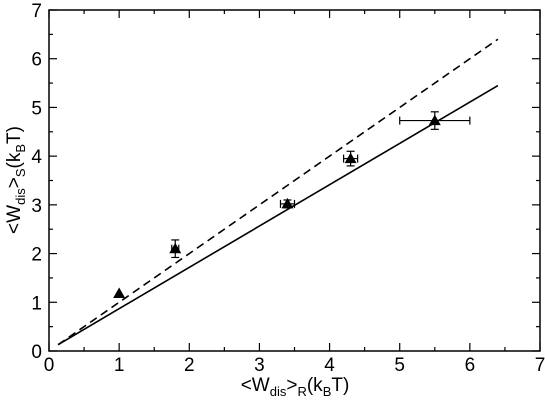  Describe the element at coordinates (470, 365) in the screenshot. I see `x-tick-label: 6` at that location.